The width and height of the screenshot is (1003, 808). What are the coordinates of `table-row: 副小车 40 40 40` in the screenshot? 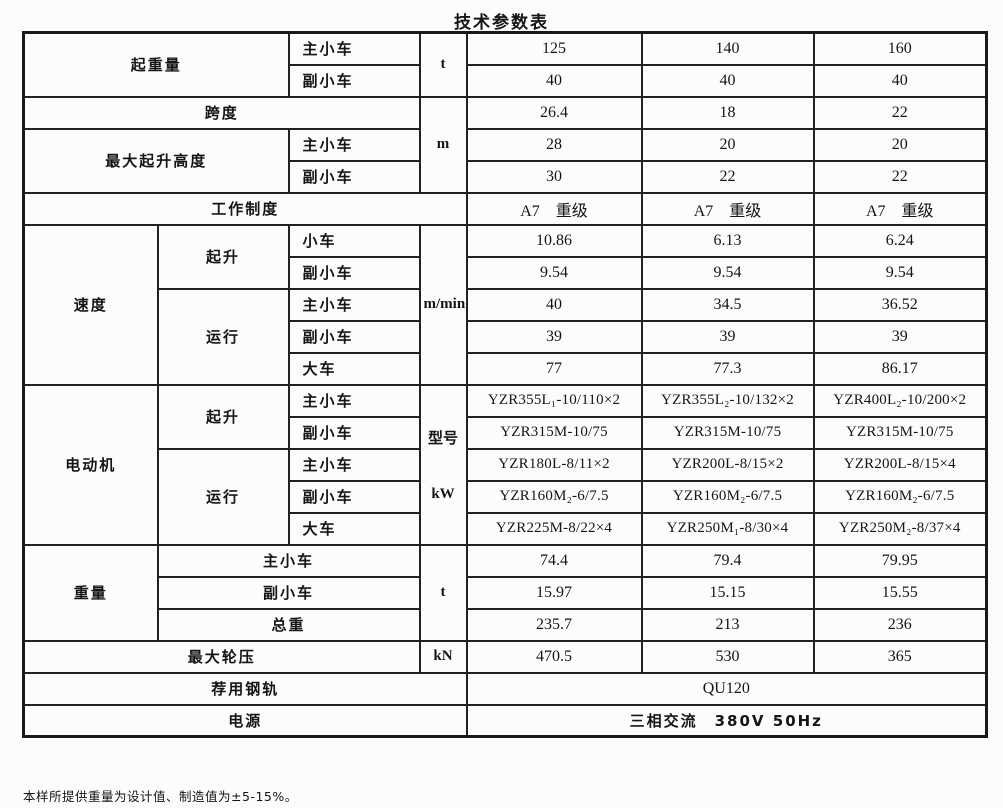 It's located at (506, 80).